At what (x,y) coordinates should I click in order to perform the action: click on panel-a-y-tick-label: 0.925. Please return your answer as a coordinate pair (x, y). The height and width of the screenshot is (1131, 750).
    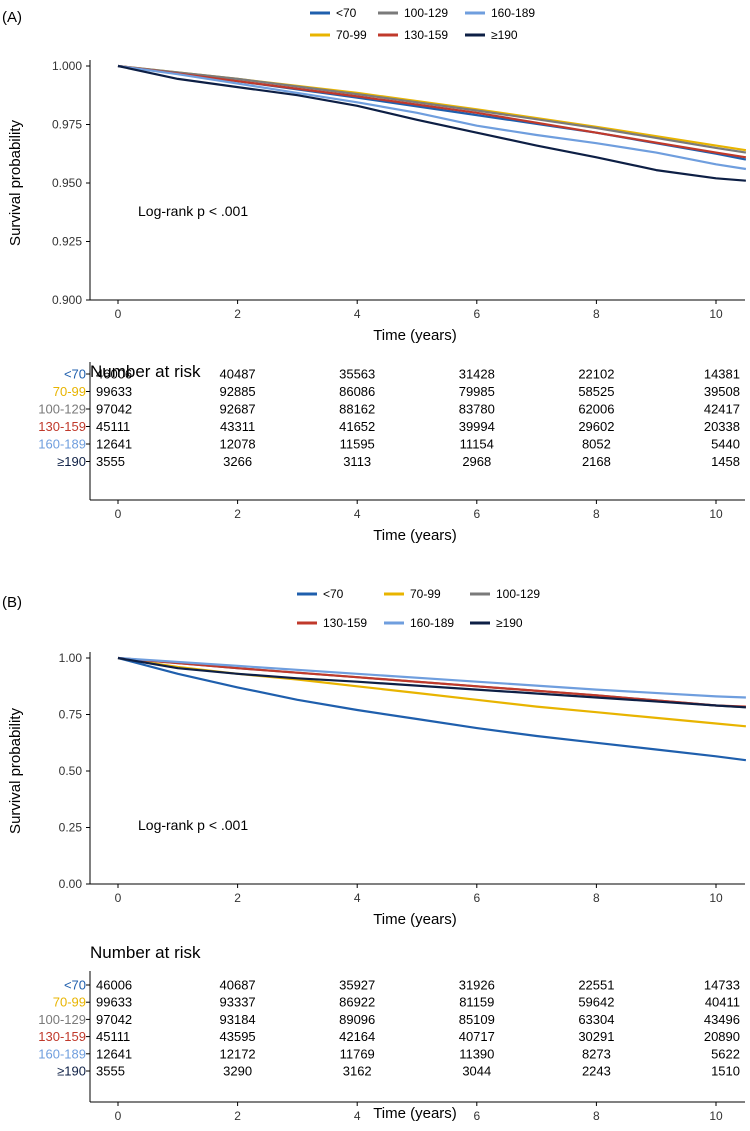
    Looking at the image, I should click on (67, 242).